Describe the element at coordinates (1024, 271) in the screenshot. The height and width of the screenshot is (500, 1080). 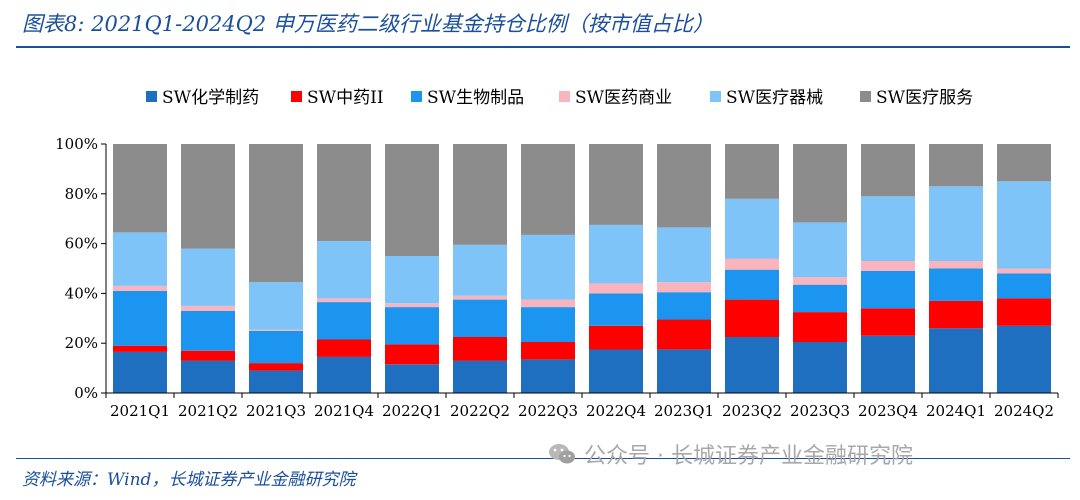
I see `bar-segment-2024Q2-s3` at that location.